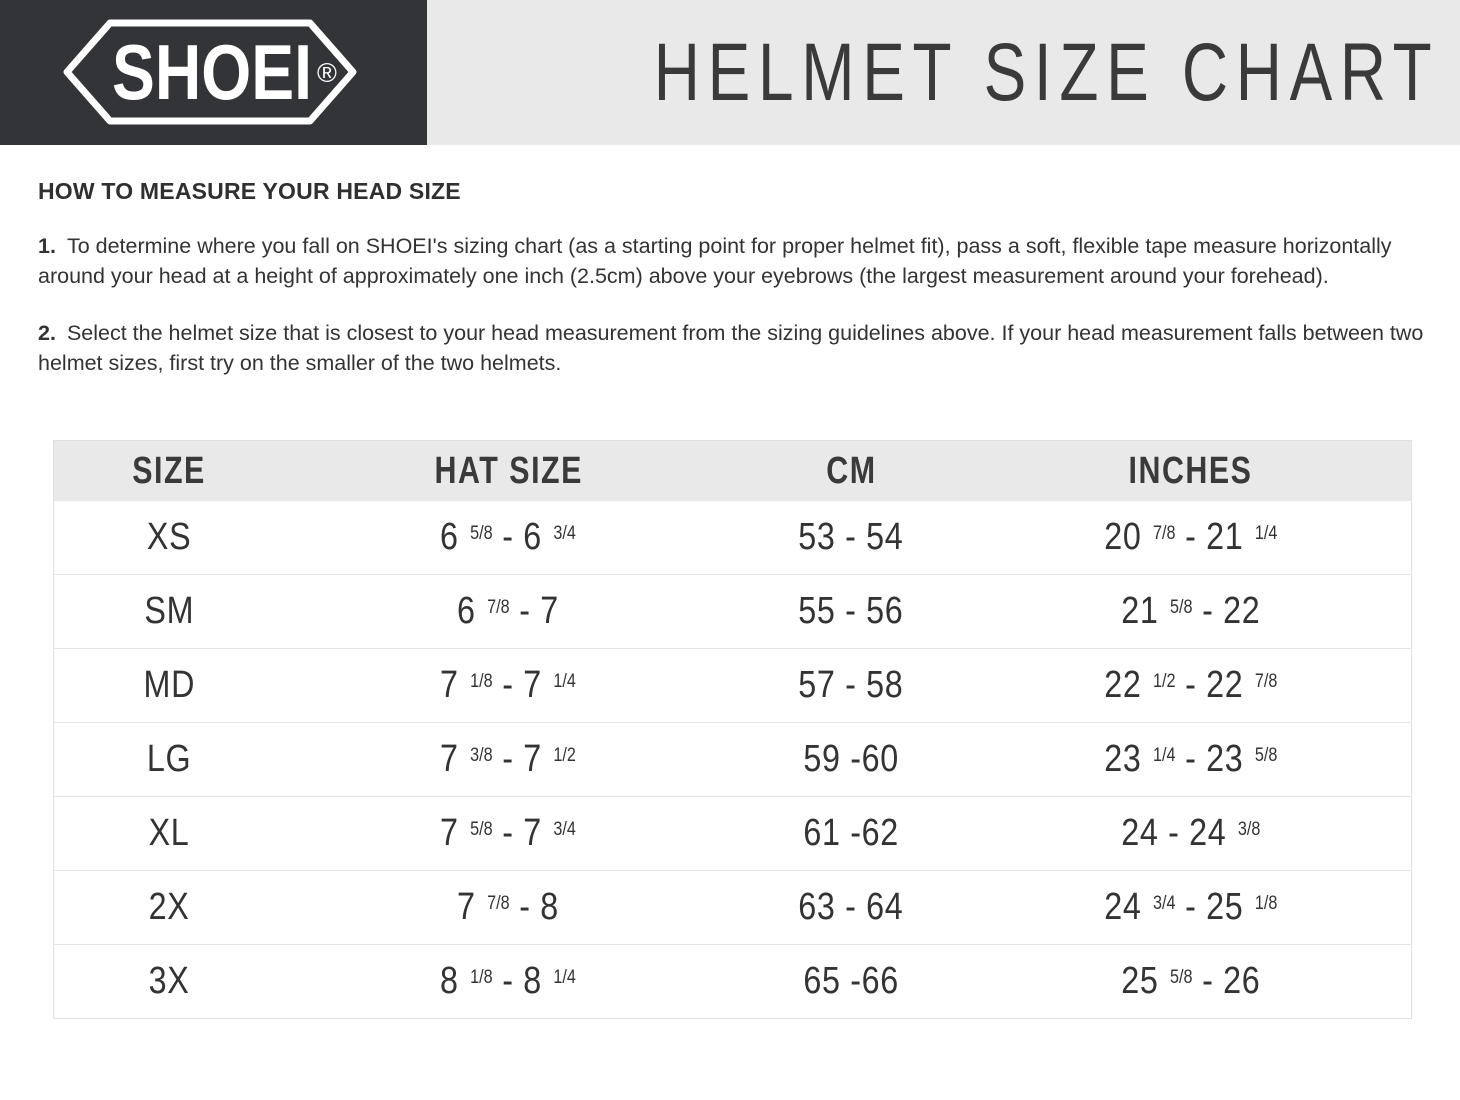  Describe the element at coordinates (1191, 907) in the screenshot. I see `cell-inches: 24 3/4 - 25 1/8` at that location.